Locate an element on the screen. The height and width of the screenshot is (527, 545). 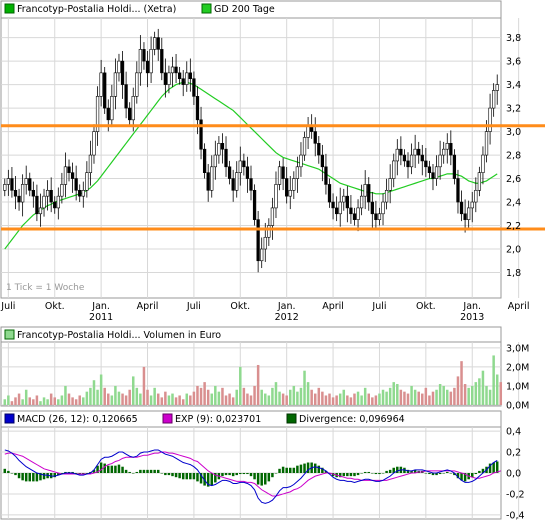
macd-y-tick: 0,2 is located at coordinates (513, 453).